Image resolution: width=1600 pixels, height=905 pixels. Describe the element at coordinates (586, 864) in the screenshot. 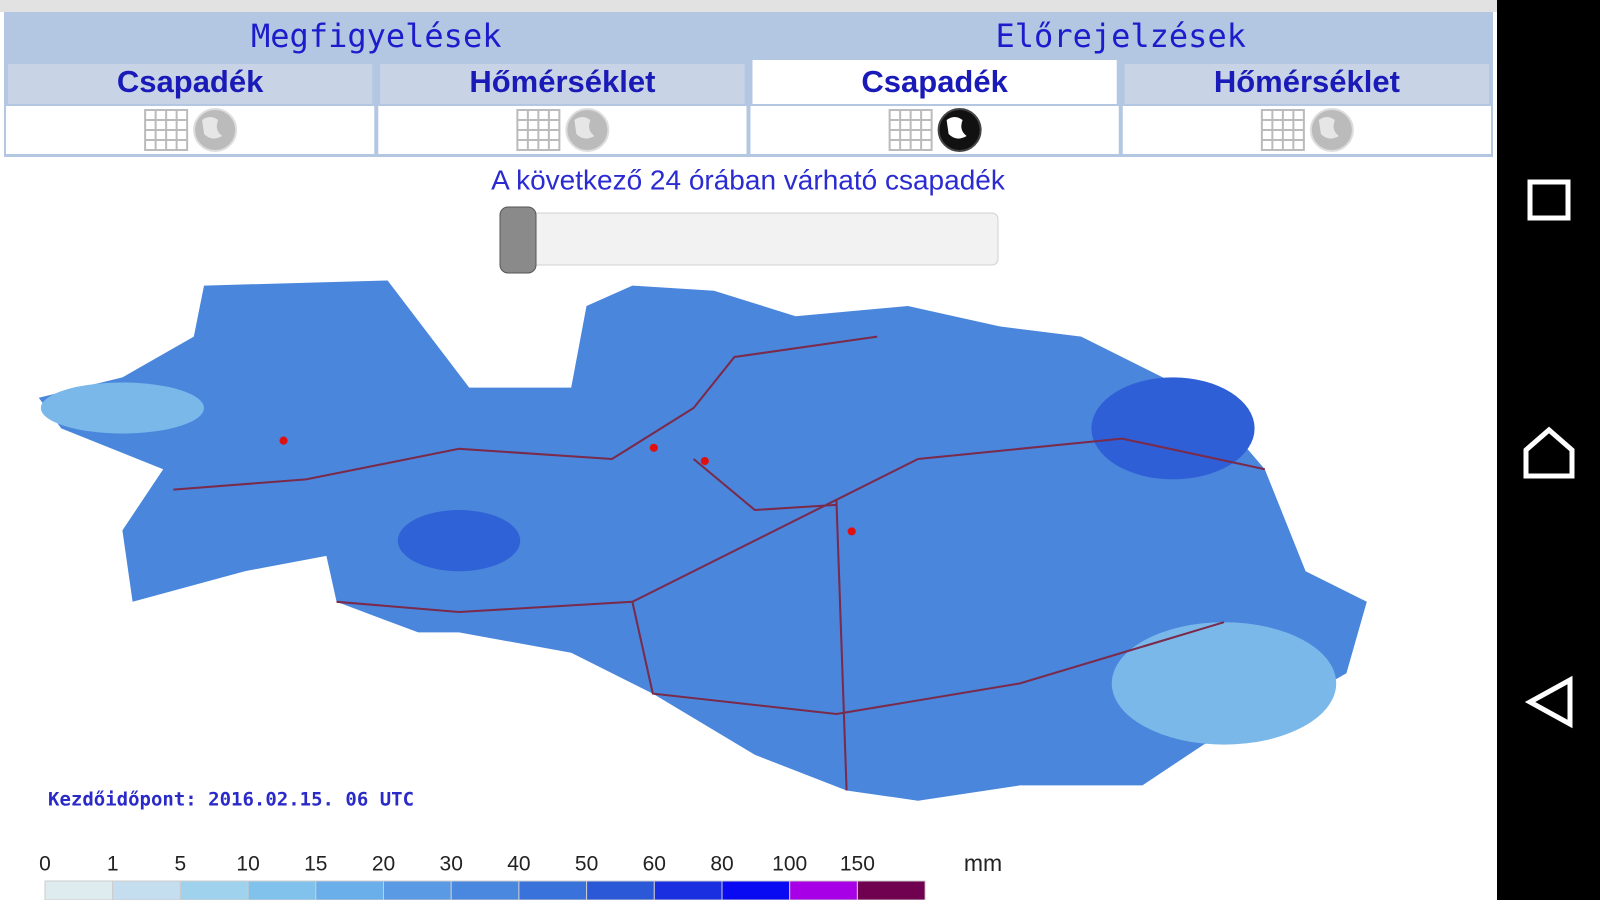

I see `legend-label: 50` at that location.